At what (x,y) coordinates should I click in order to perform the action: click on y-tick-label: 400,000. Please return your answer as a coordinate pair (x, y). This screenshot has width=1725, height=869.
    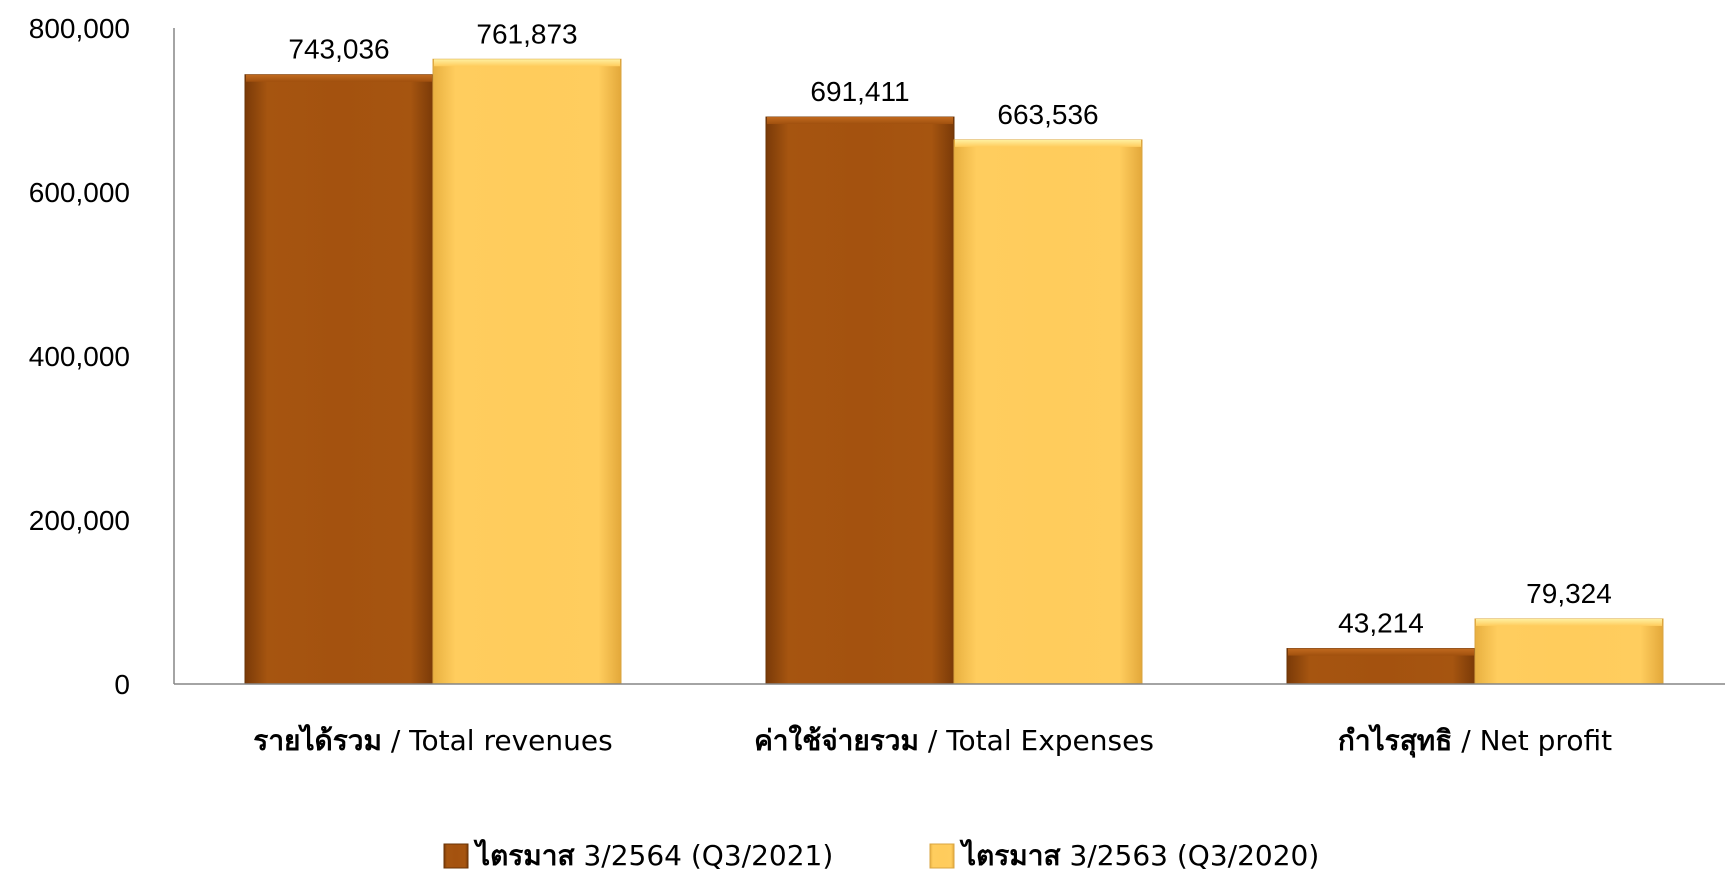
    Looking at the image, I should click on (79, 356).